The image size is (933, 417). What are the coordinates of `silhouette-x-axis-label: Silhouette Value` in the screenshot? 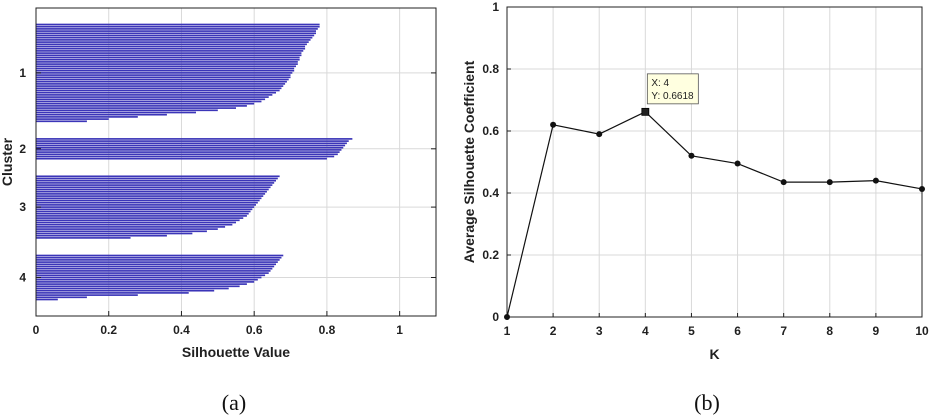 It's located at (236, 352).